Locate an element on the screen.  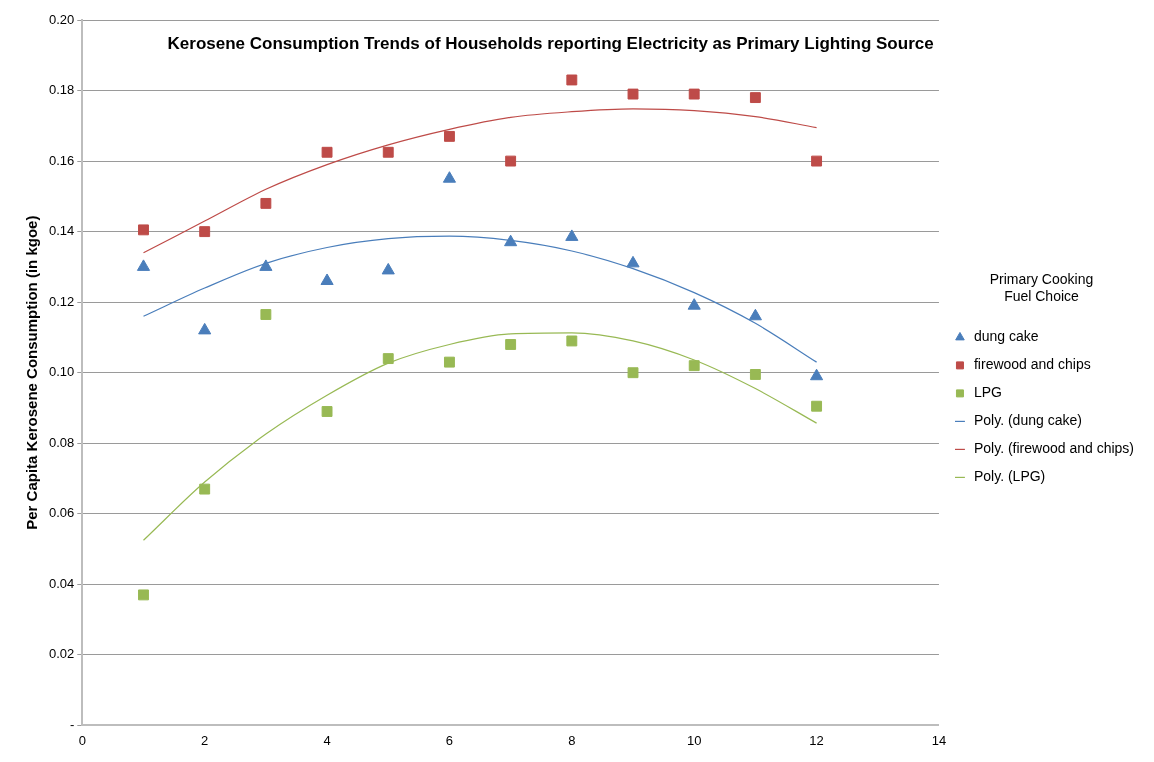
x-tick-label: 12 is located at coordinates (816, 740).